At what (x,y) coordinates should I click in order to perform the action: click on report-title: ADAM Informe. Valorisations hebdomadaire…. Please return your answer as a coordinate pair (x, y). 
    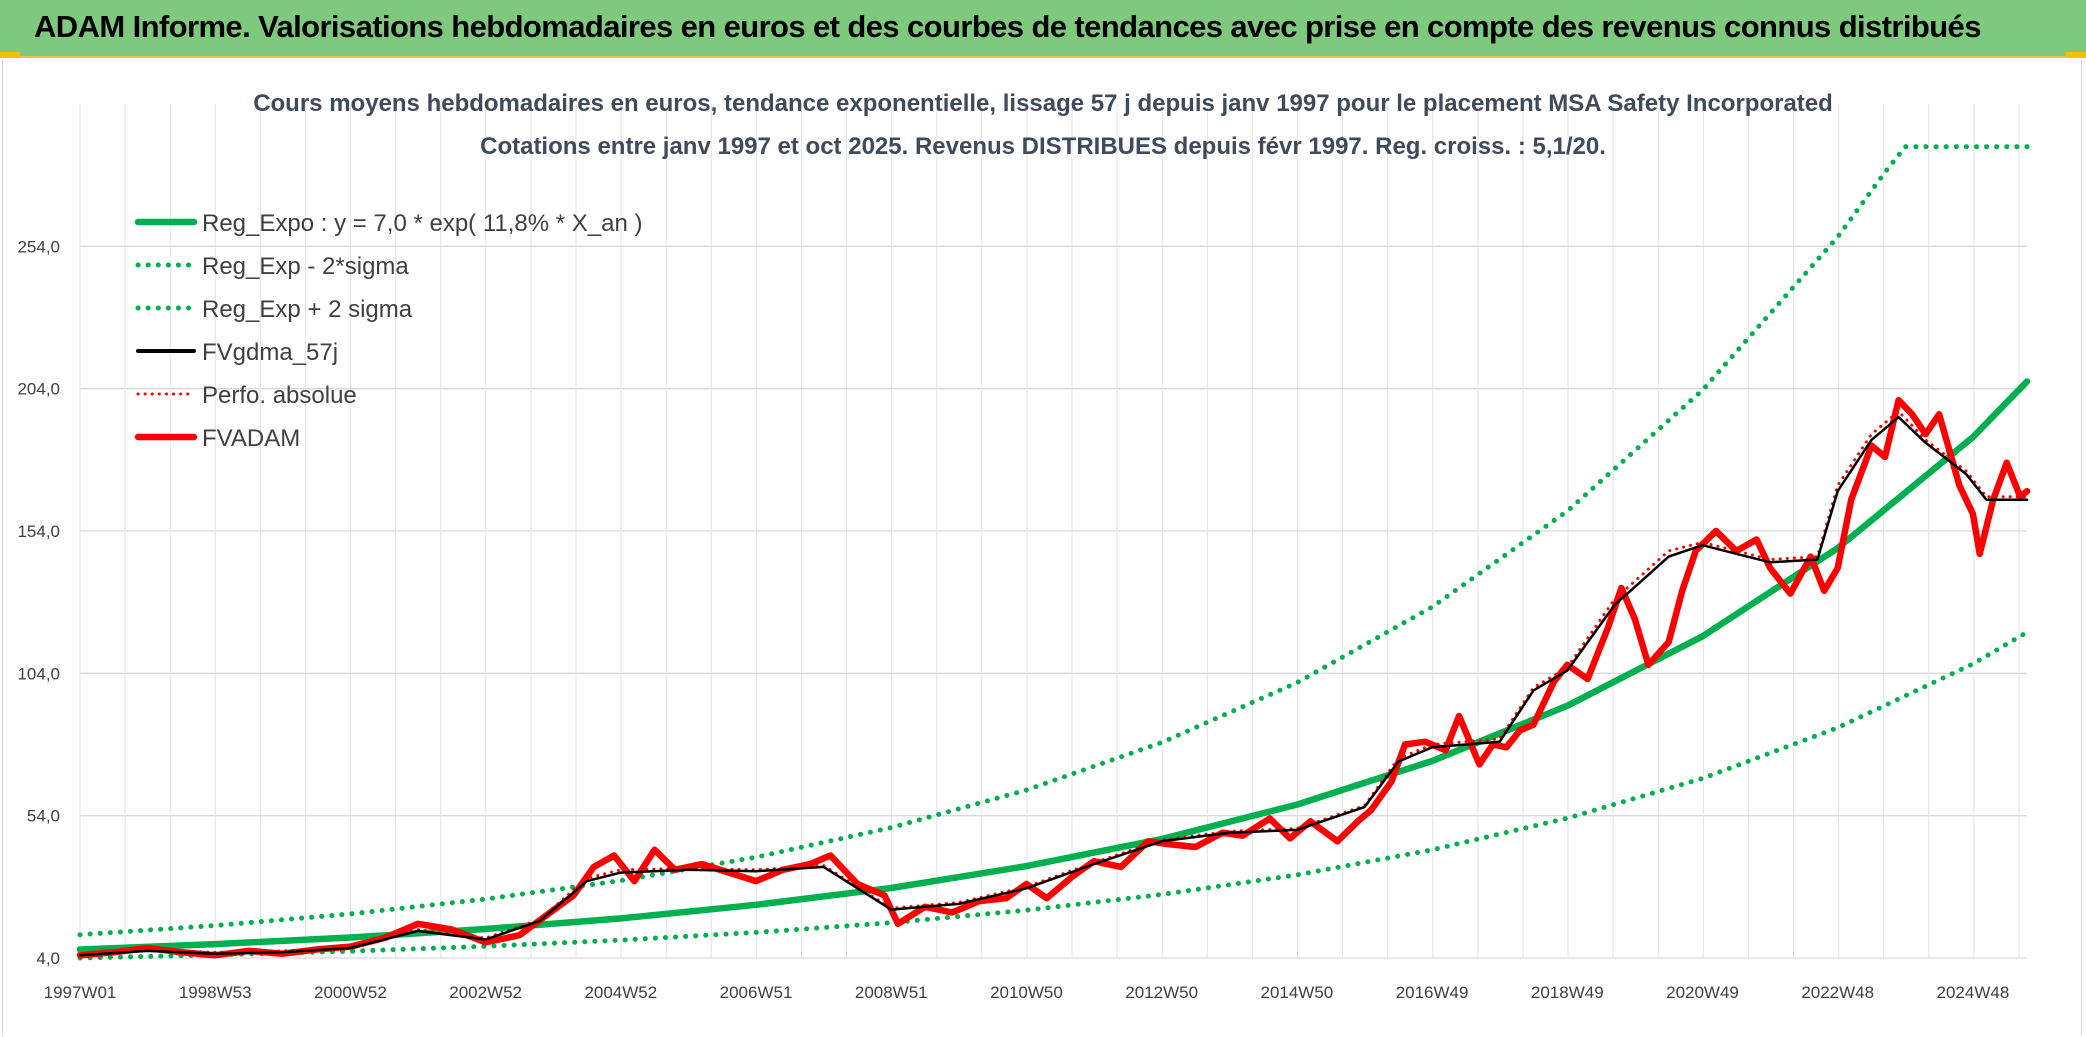
    Looking at the image, I should click on (1007, 26).